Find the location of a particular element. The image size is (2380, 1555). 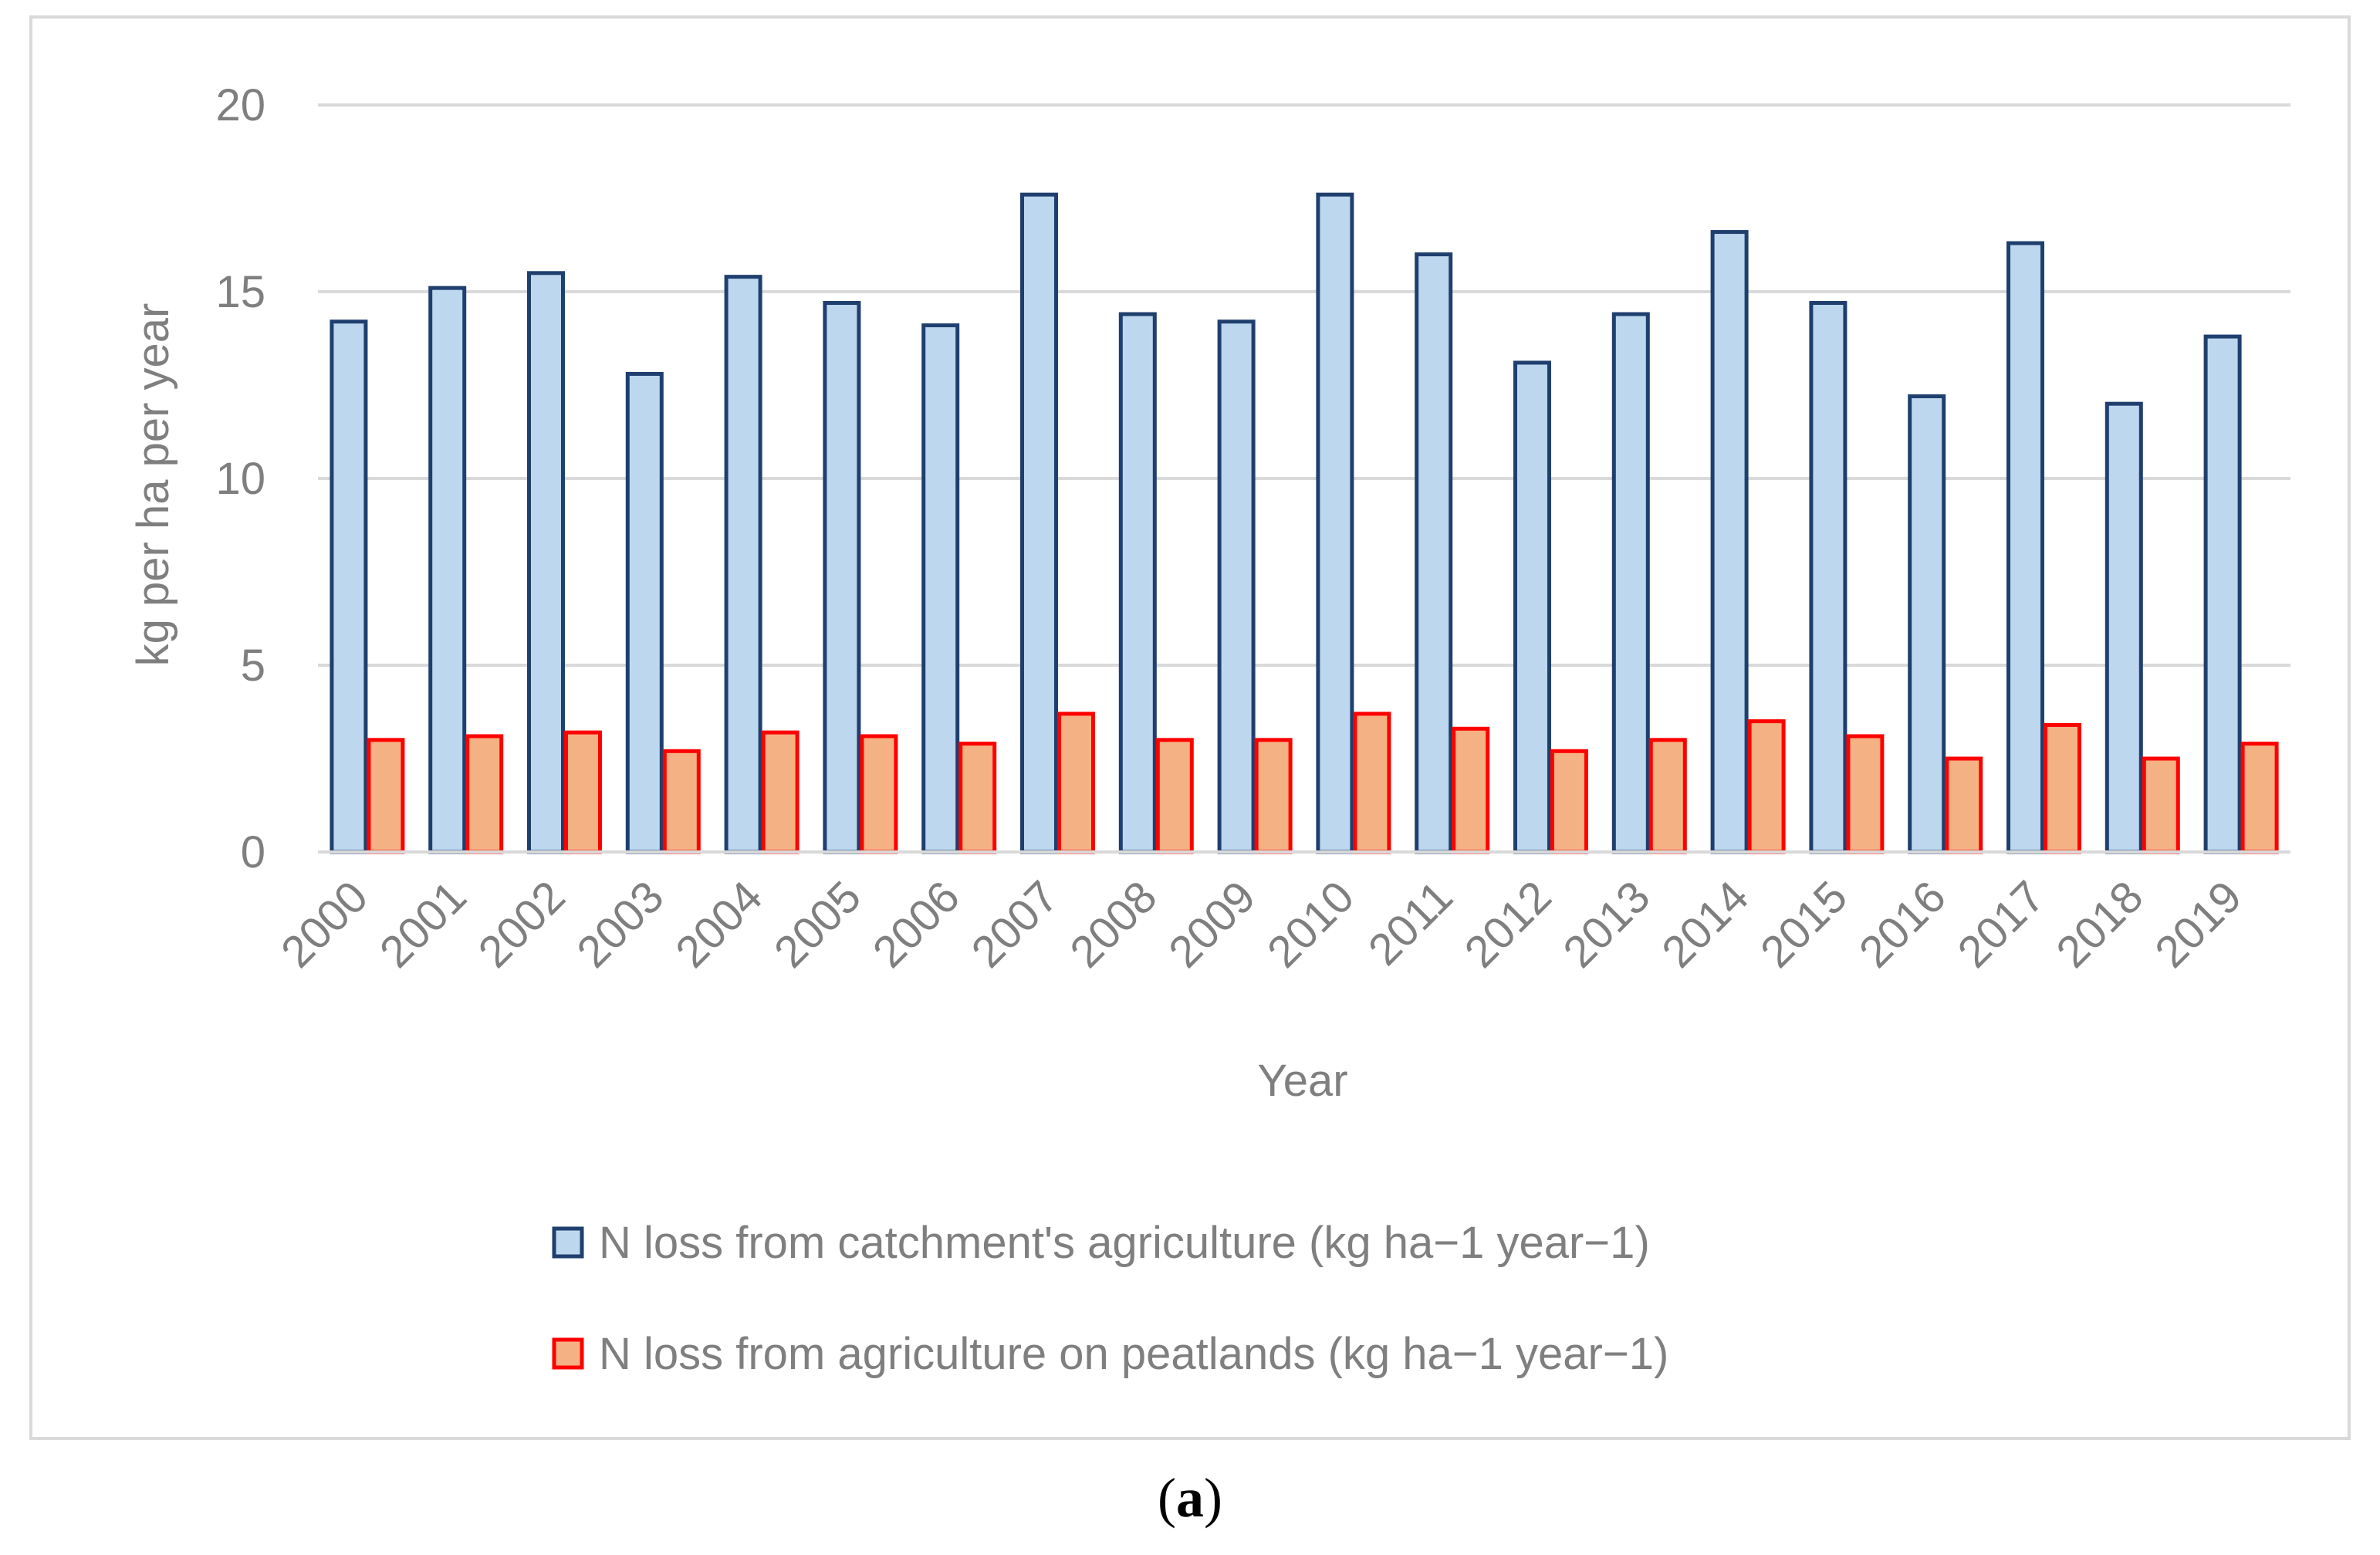

caption-letter: a is located at coordinates (1190, 1498).